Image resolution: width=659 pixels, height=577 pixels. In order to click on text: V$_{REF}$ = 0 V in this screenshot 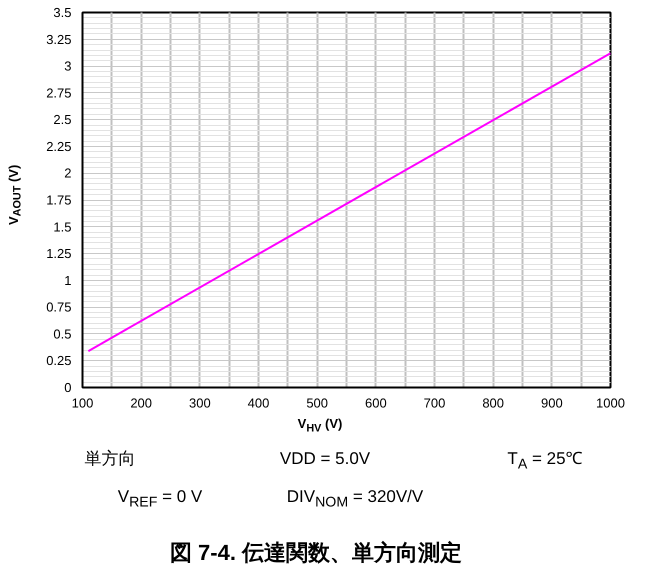, I will do `click(160, 499)`.